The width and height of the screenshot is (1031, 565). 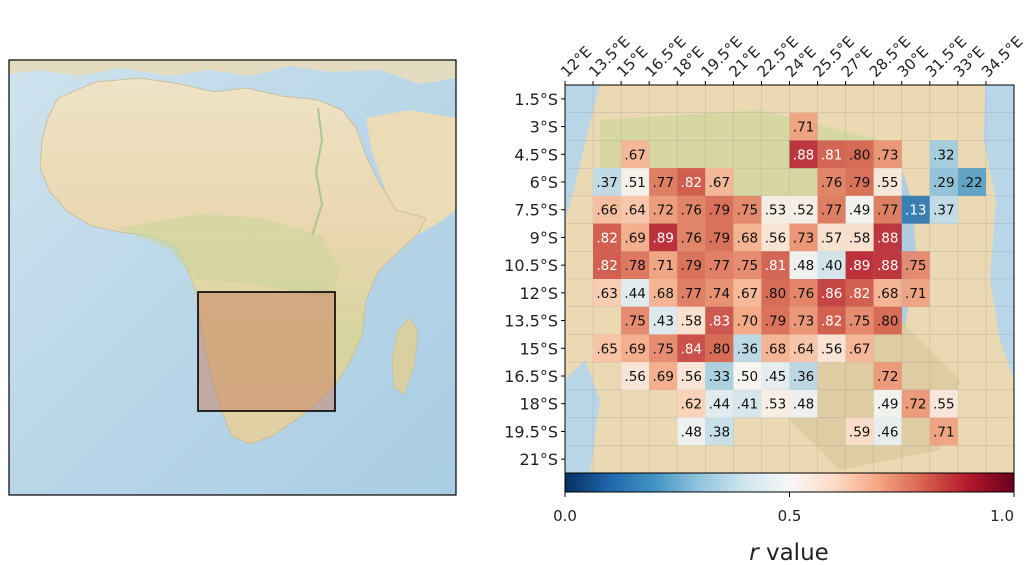 What do you see at coordinates (531, 376) in the screenshot?
I see `y-tick-label: 16.5°S` at bounding box center [531, 376].